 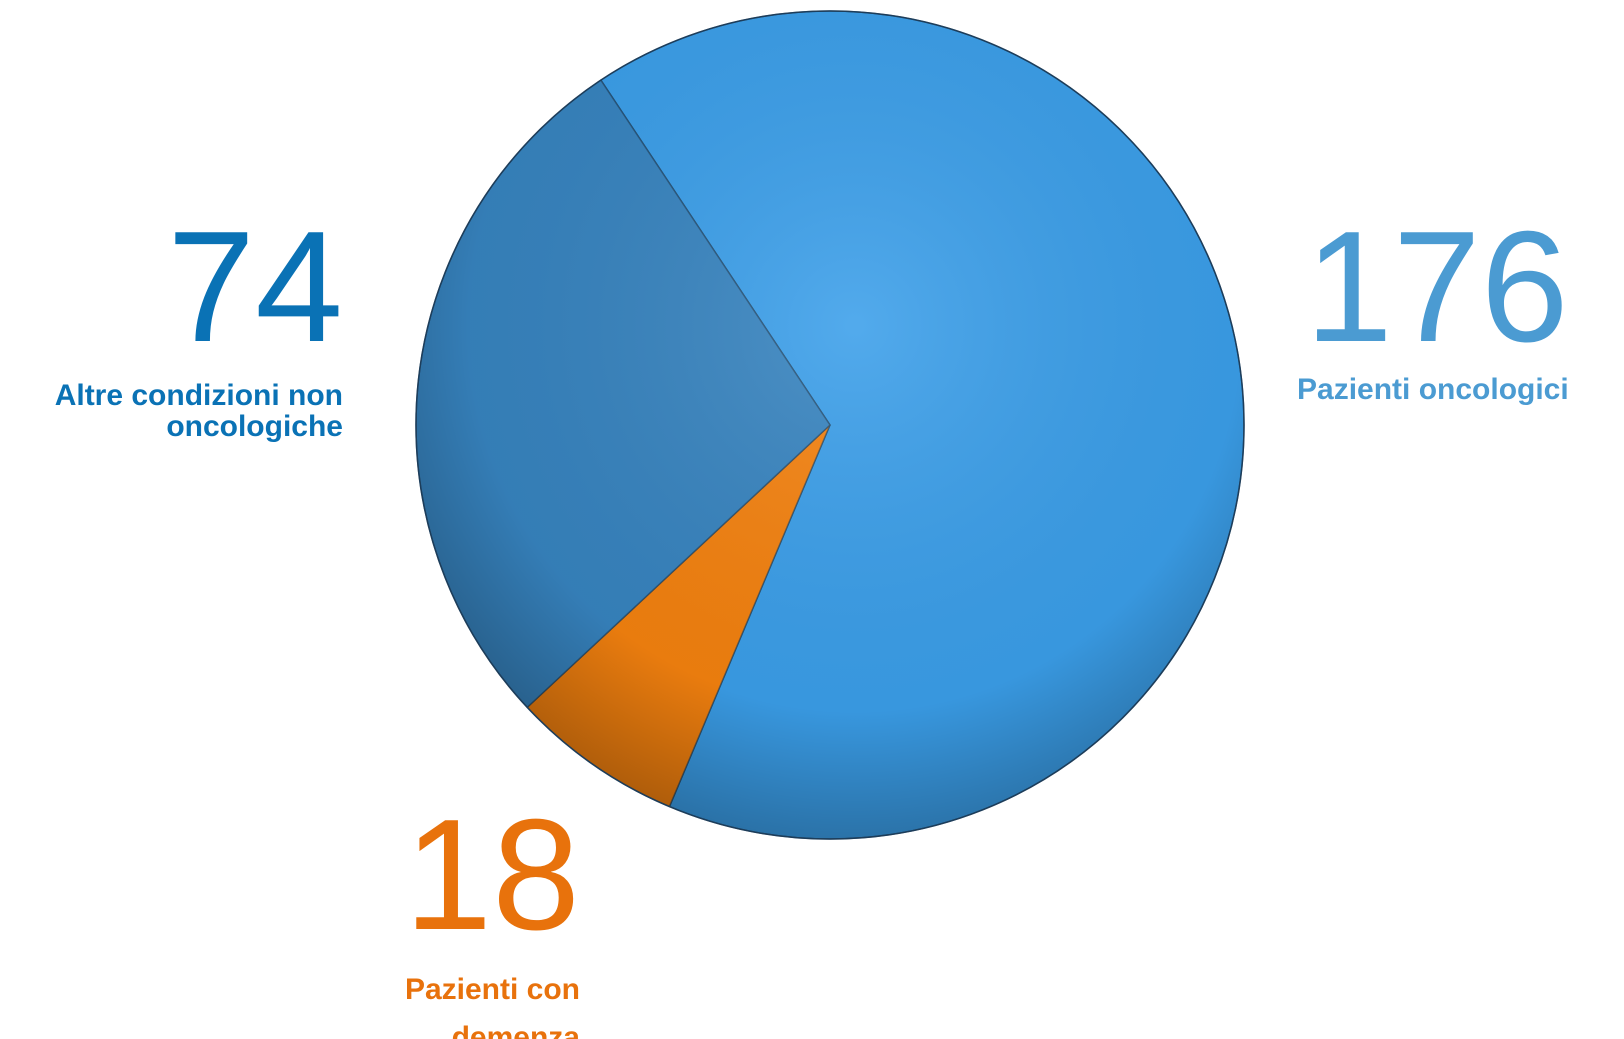 I want to click on value-label: 18, so click(x=492, y=875).